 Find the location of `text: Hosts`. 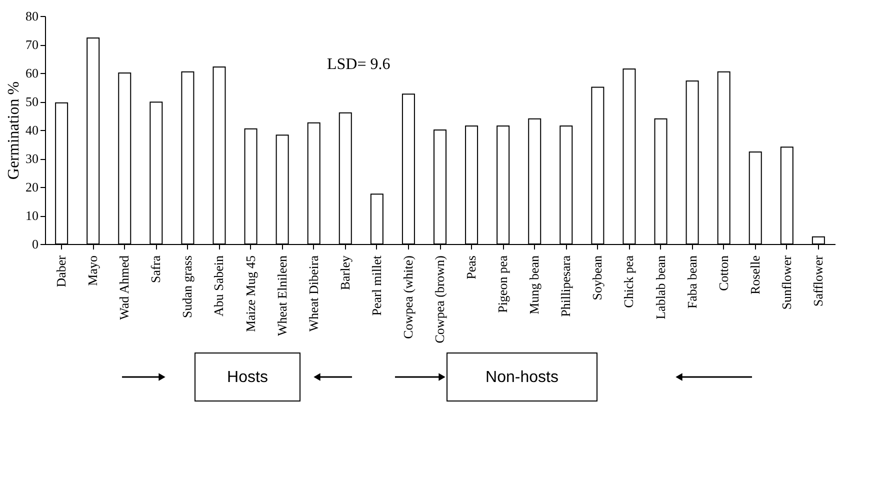

text: Hosts is located at coordinates (247, 377).